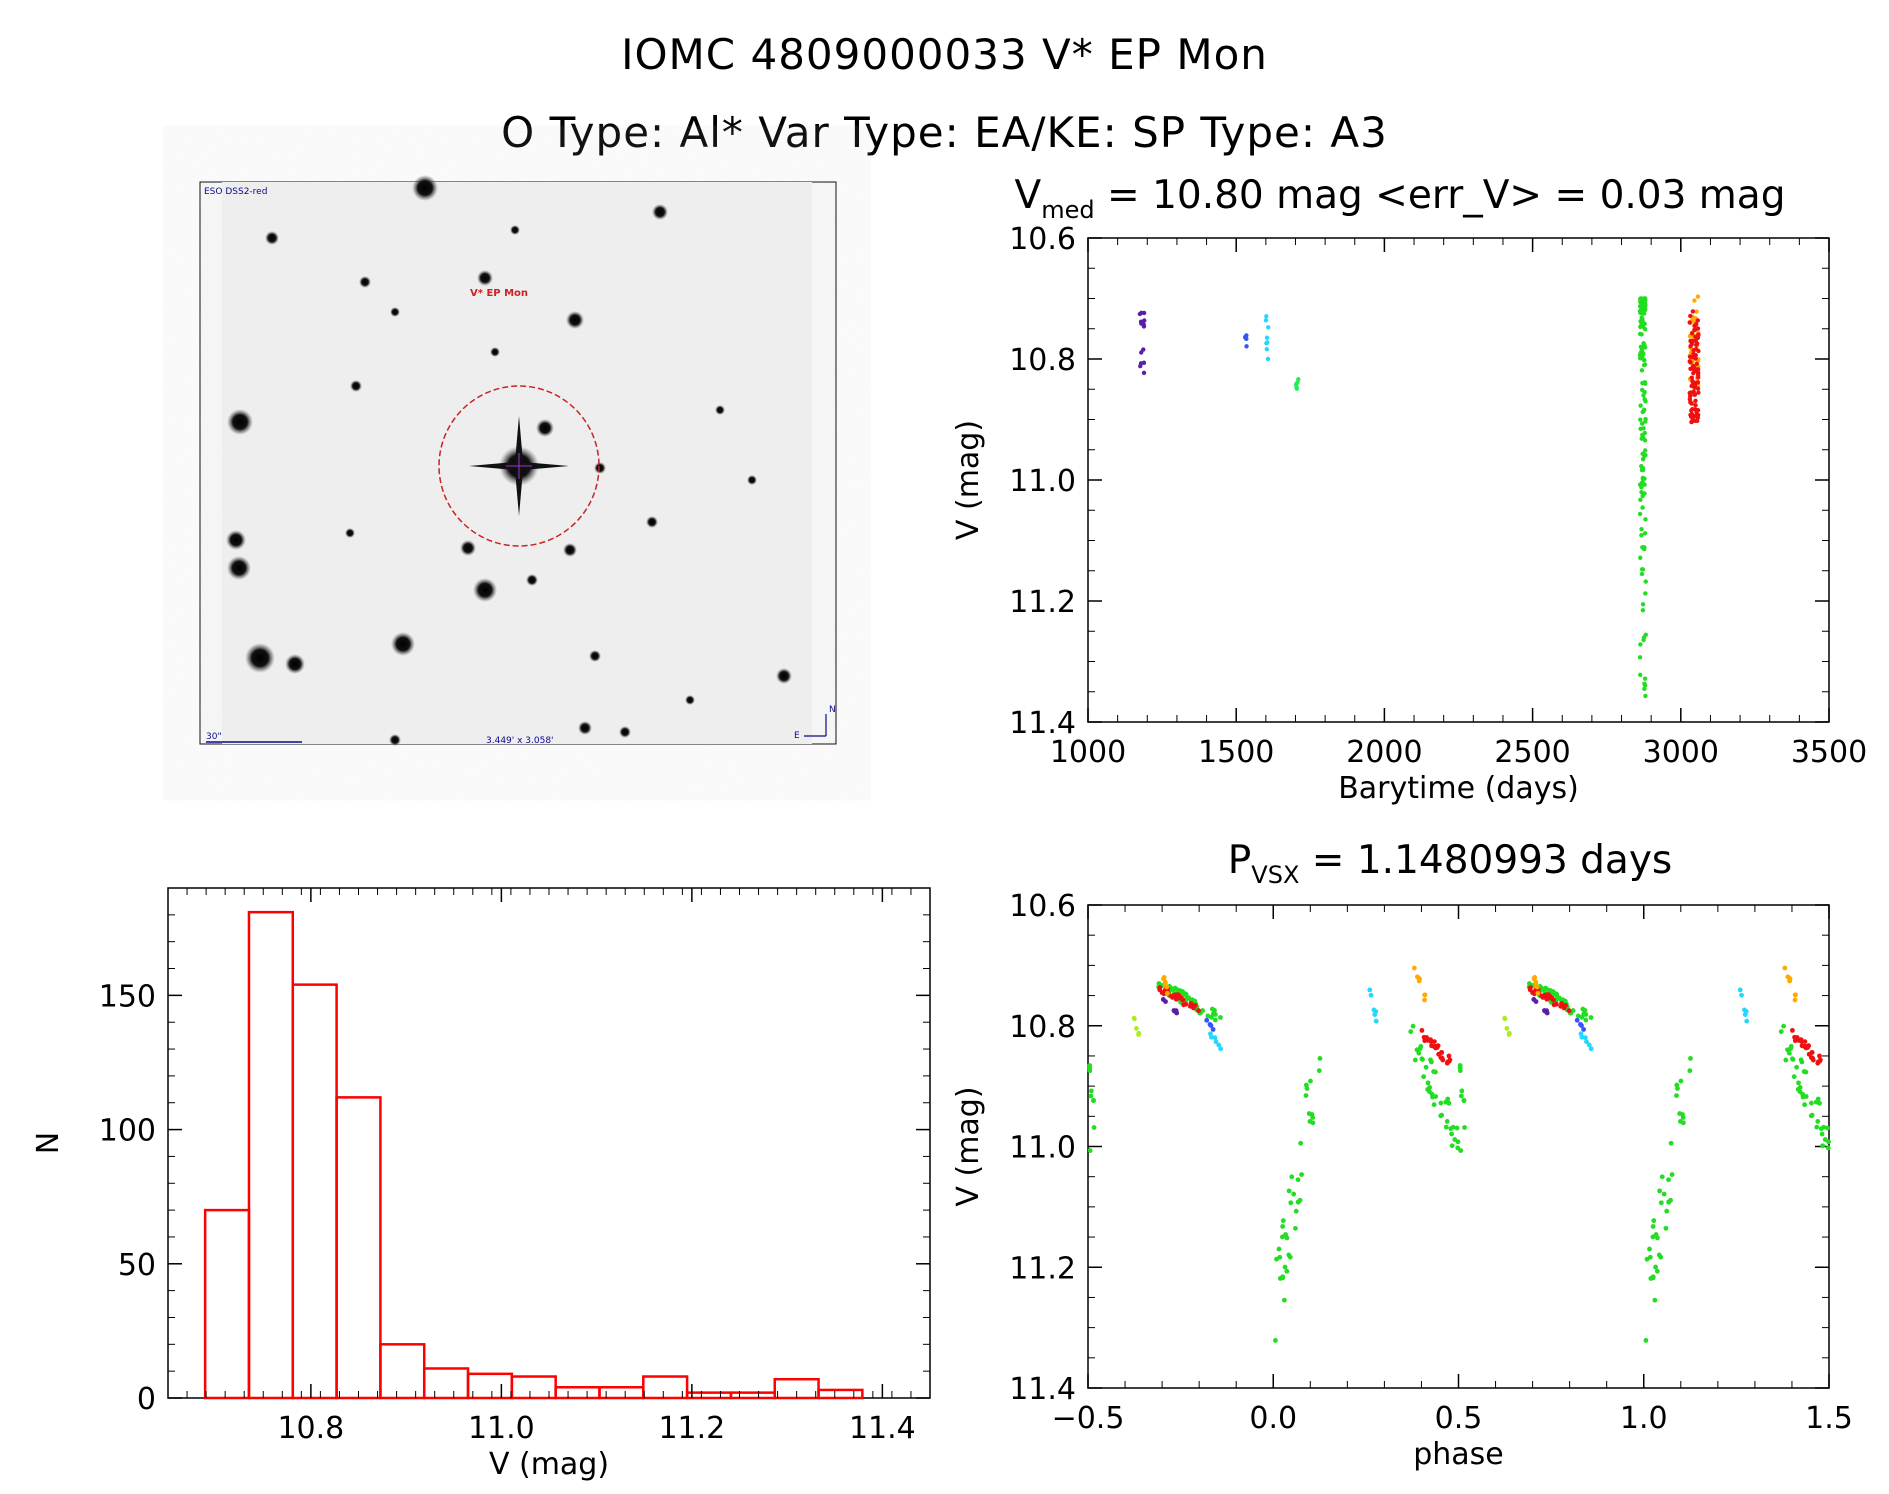 This screenshot has width=1889, height=1494. Describe the element at coordinates (1459, 1418) in the screenshot. I see `x-tick-label: 0.5` at that location.